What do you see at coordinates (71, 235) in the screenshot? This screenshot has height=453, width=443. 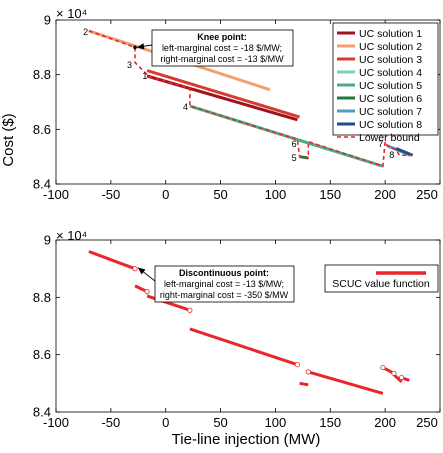 I see `bottom-y-multiplier: × 10⁴` at bounding box center [71, 235].